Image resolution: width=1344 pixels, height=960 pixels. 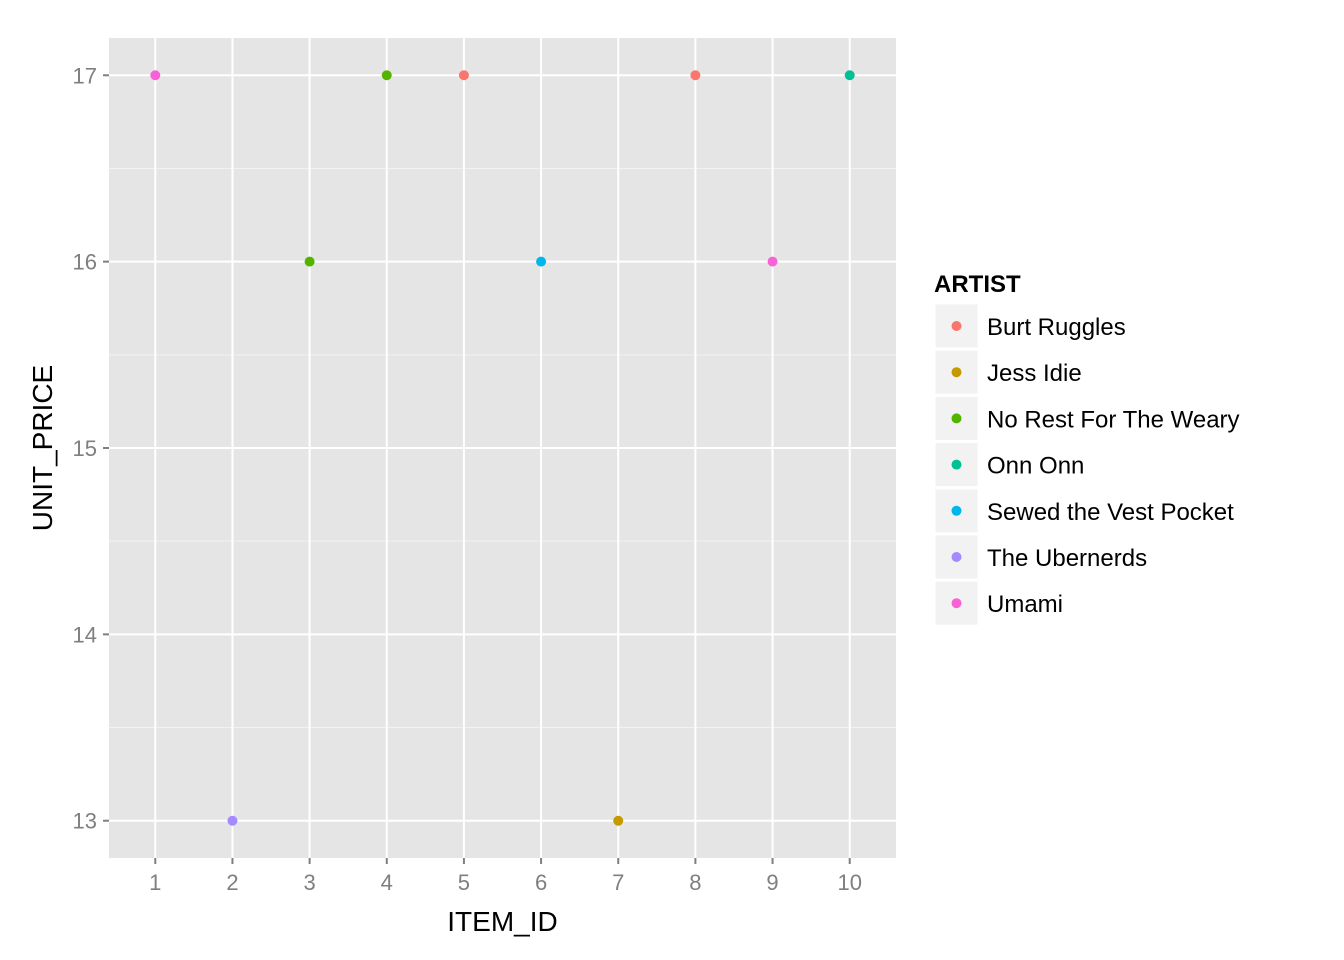 I want to click on legend-item: Burt Ruggles, so click(x=1030, y=326).